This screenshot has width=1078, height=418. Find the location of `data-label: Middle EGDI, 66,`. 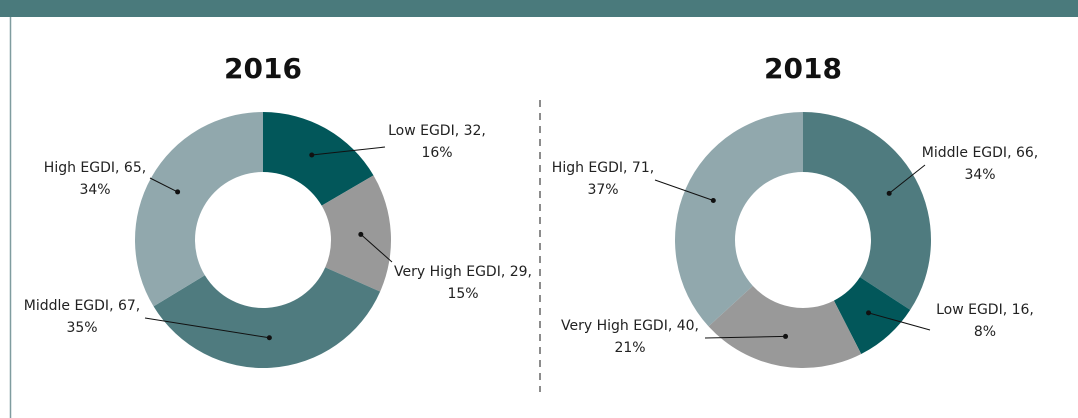

data-label: Middle EGDI, 66, is located at coordinates (980, 153).